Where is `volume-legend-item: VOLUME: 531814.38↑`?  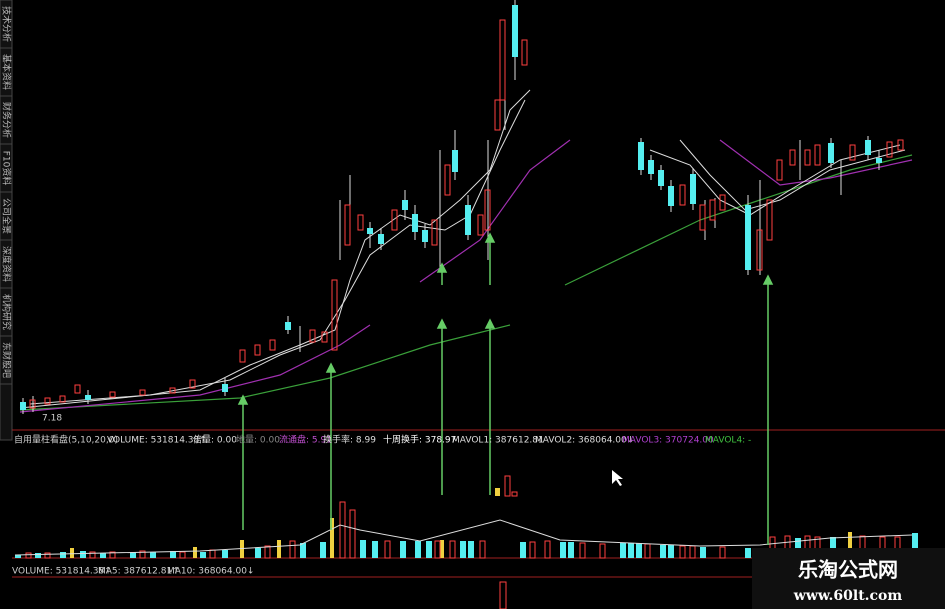
volume-legend-item: VOLUME: 531814.38↑ is located at coordinates (62, 572).